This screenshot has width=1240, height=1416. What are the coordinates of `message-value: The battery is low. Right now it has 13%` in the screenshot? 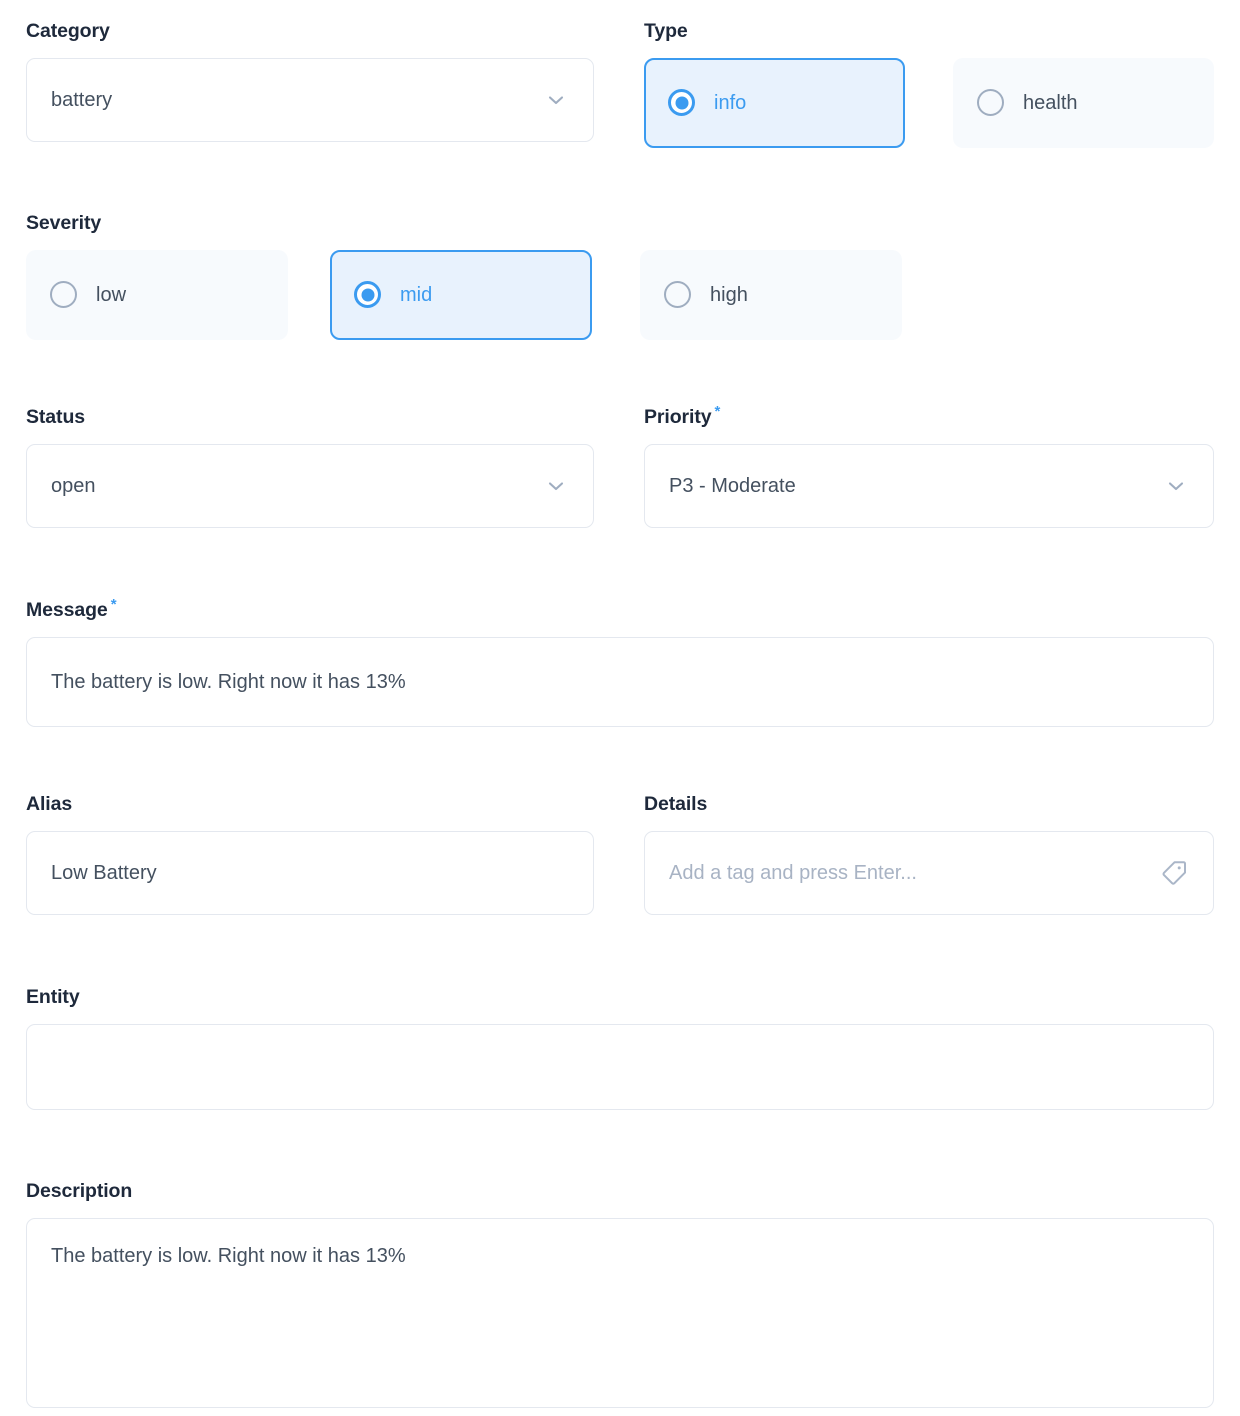 It's located at (228, 681).